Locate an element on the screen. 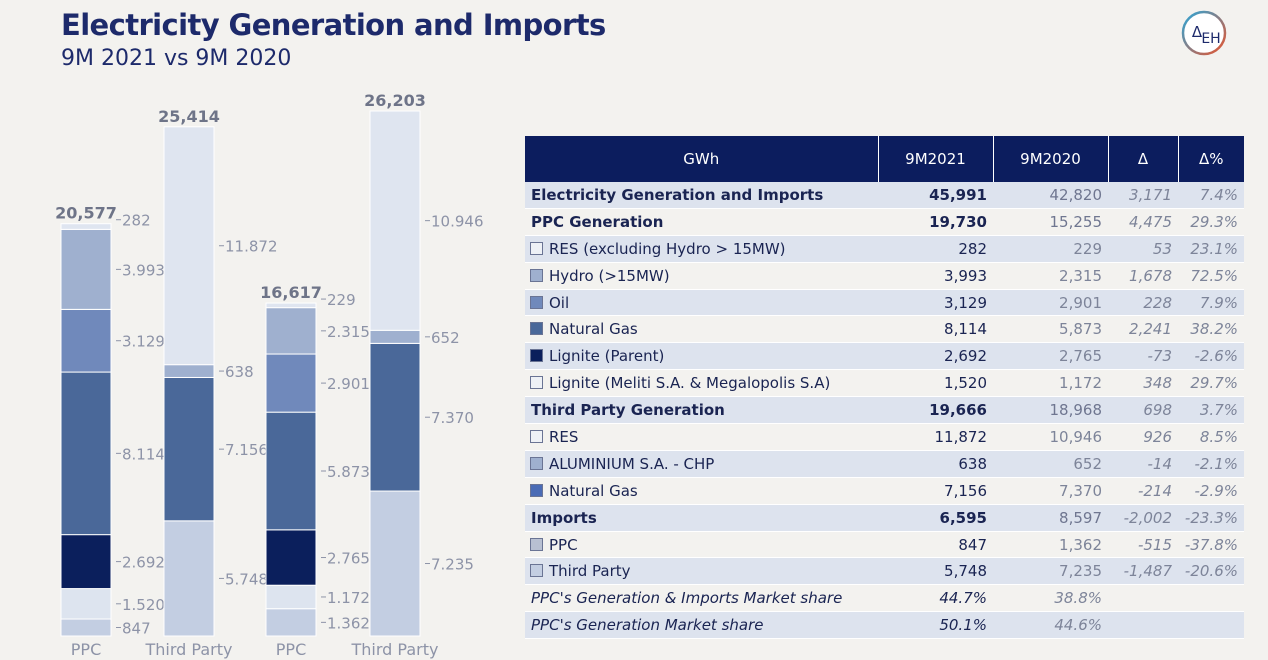 The width and height of the screenshot is (1268, 660). cell-delta-text: -1,487 is located at coordinates (1147, 571).